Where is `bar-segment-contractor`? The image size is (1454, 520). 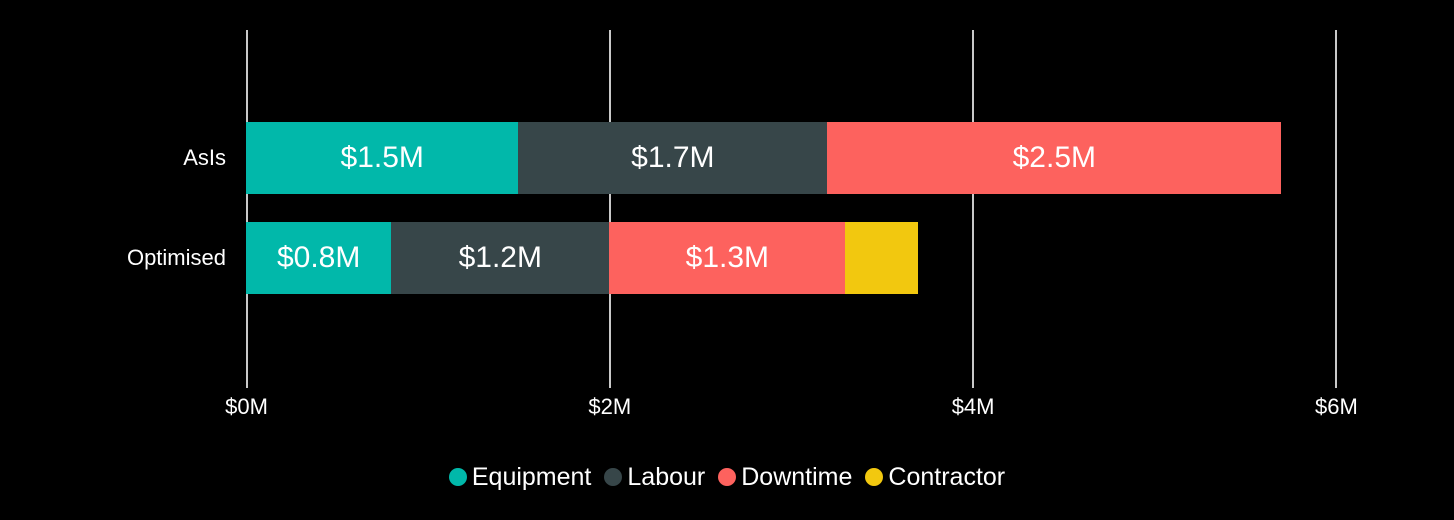 bar-segment-contractor is located at coordinates (882, 258).